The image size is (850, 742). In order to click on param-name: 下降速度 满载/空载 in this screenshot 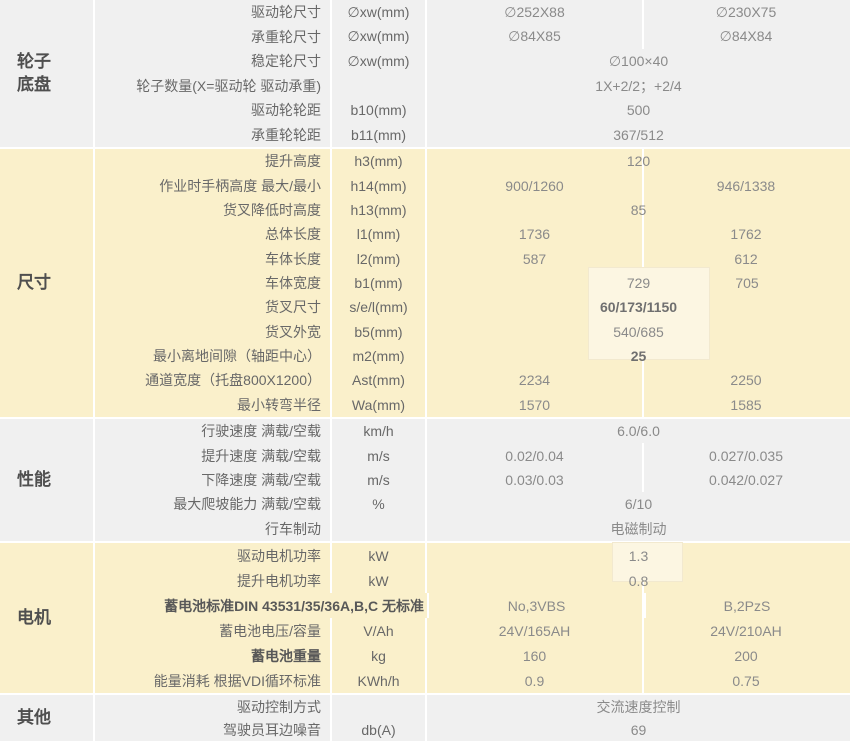, I will do `click(213, 480)`.